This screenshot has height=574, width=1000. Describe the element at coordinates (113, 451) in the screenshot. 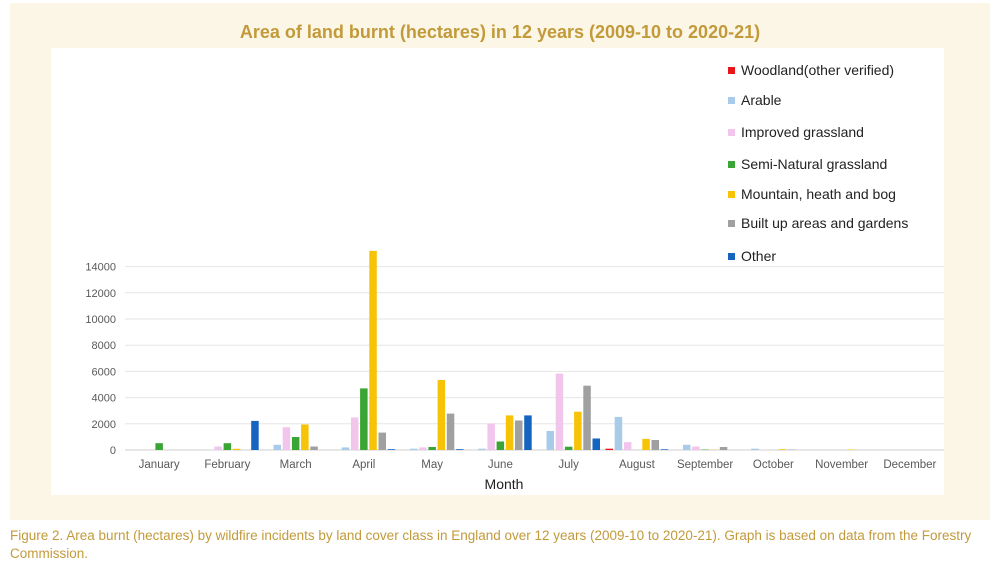

I see `y-tick-label: 0` at that location.